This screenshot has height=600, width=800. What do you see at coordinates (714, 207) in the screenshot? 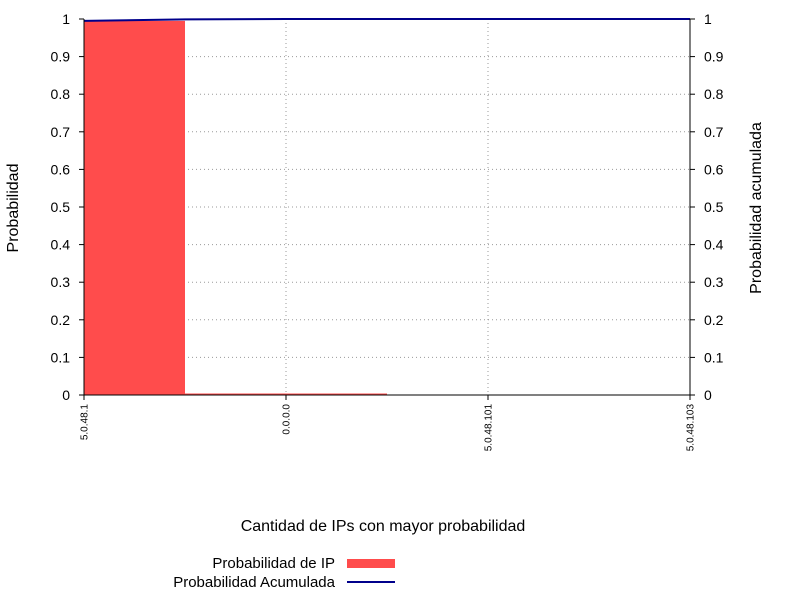
I see `y2-tick-label: 0.5` at bounding box center [714, 207].